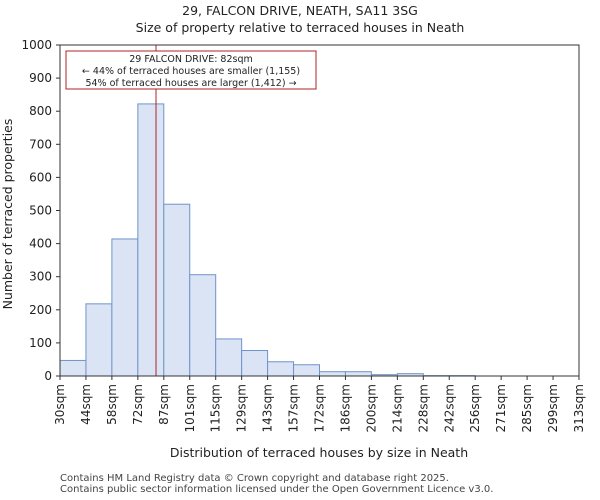  What do you see at coordinates (294, 408) in the screenshot?
I see `x-tick-label: 157sqm` at bounding box center [294, 408].